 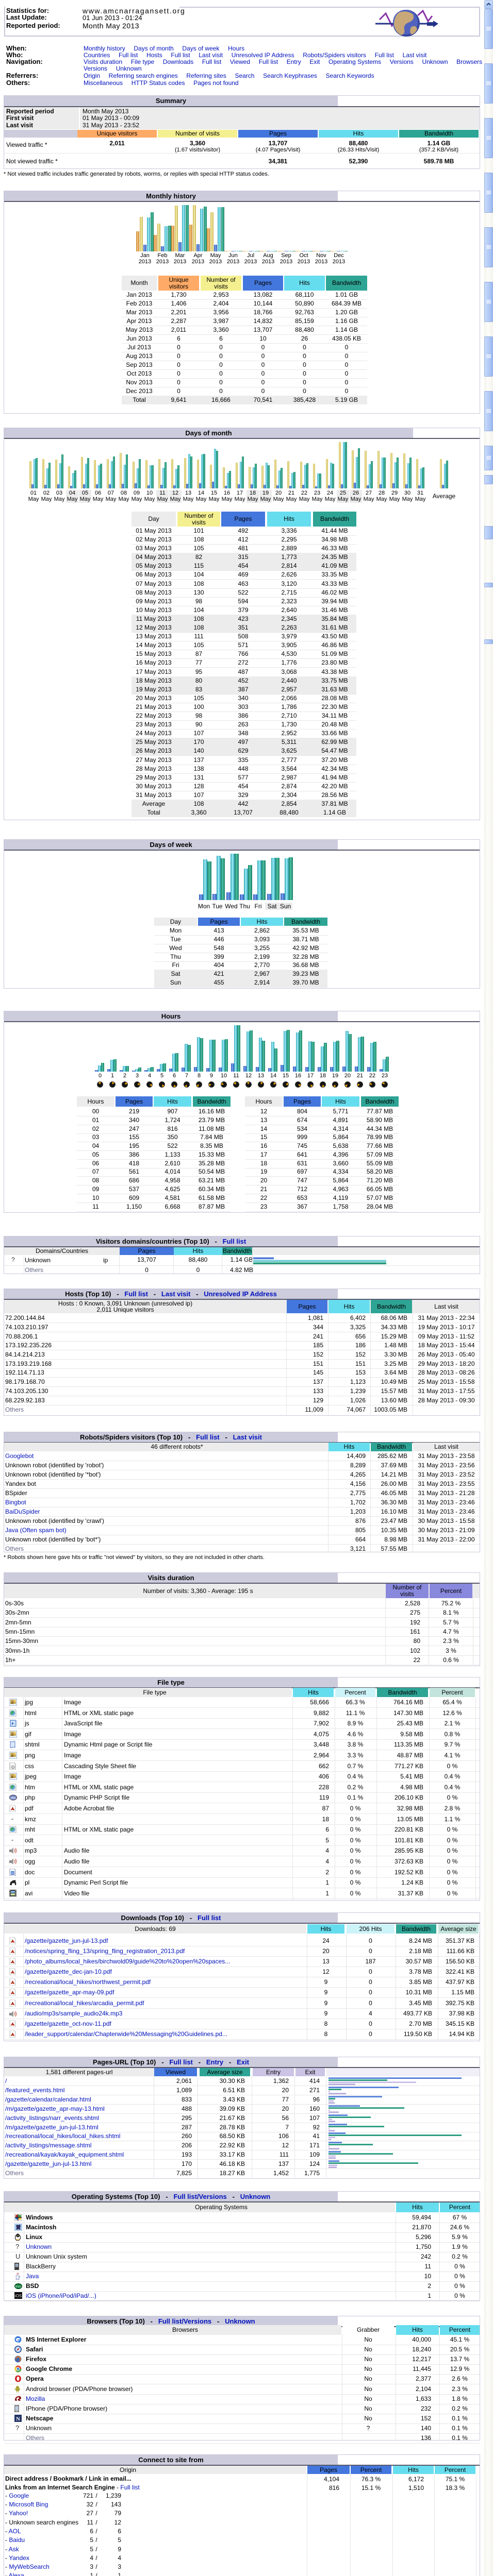 What do you see at coordinates (18, 2287) in the screenshot?
I see `svg-text: BSD` at bounding box center [18, 2287].